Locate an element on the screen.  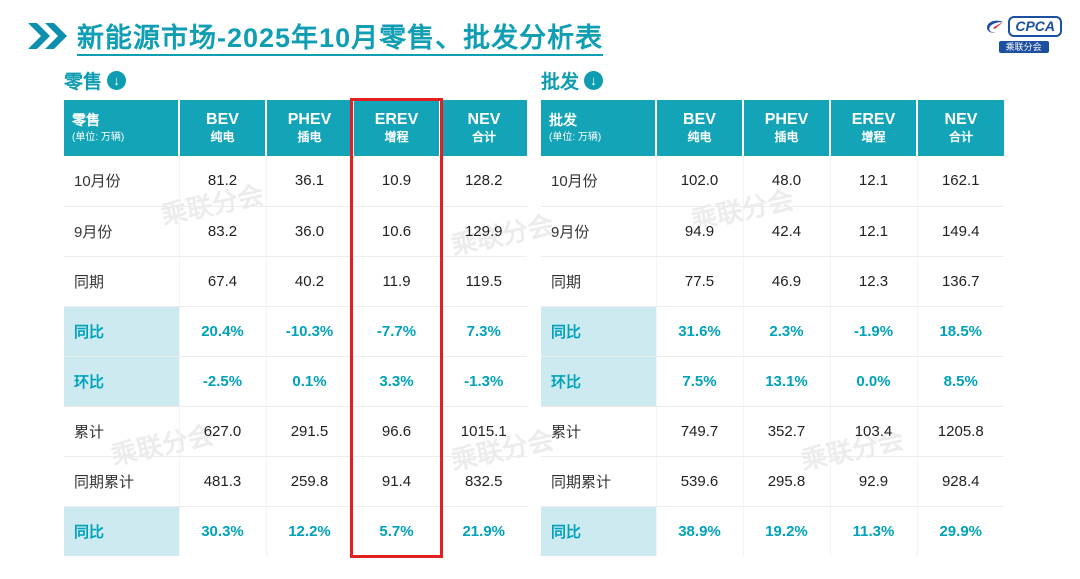
page-title: 新能源市场-2025年10月零售、批发分析表 is located at coordinates (340, 38).